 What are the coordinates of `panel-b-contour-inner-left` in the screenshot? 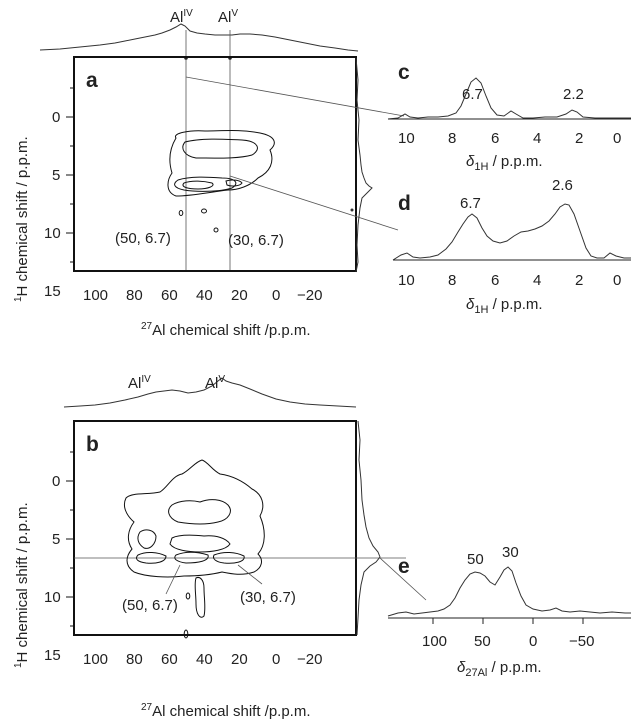 It's located at (147, 539).